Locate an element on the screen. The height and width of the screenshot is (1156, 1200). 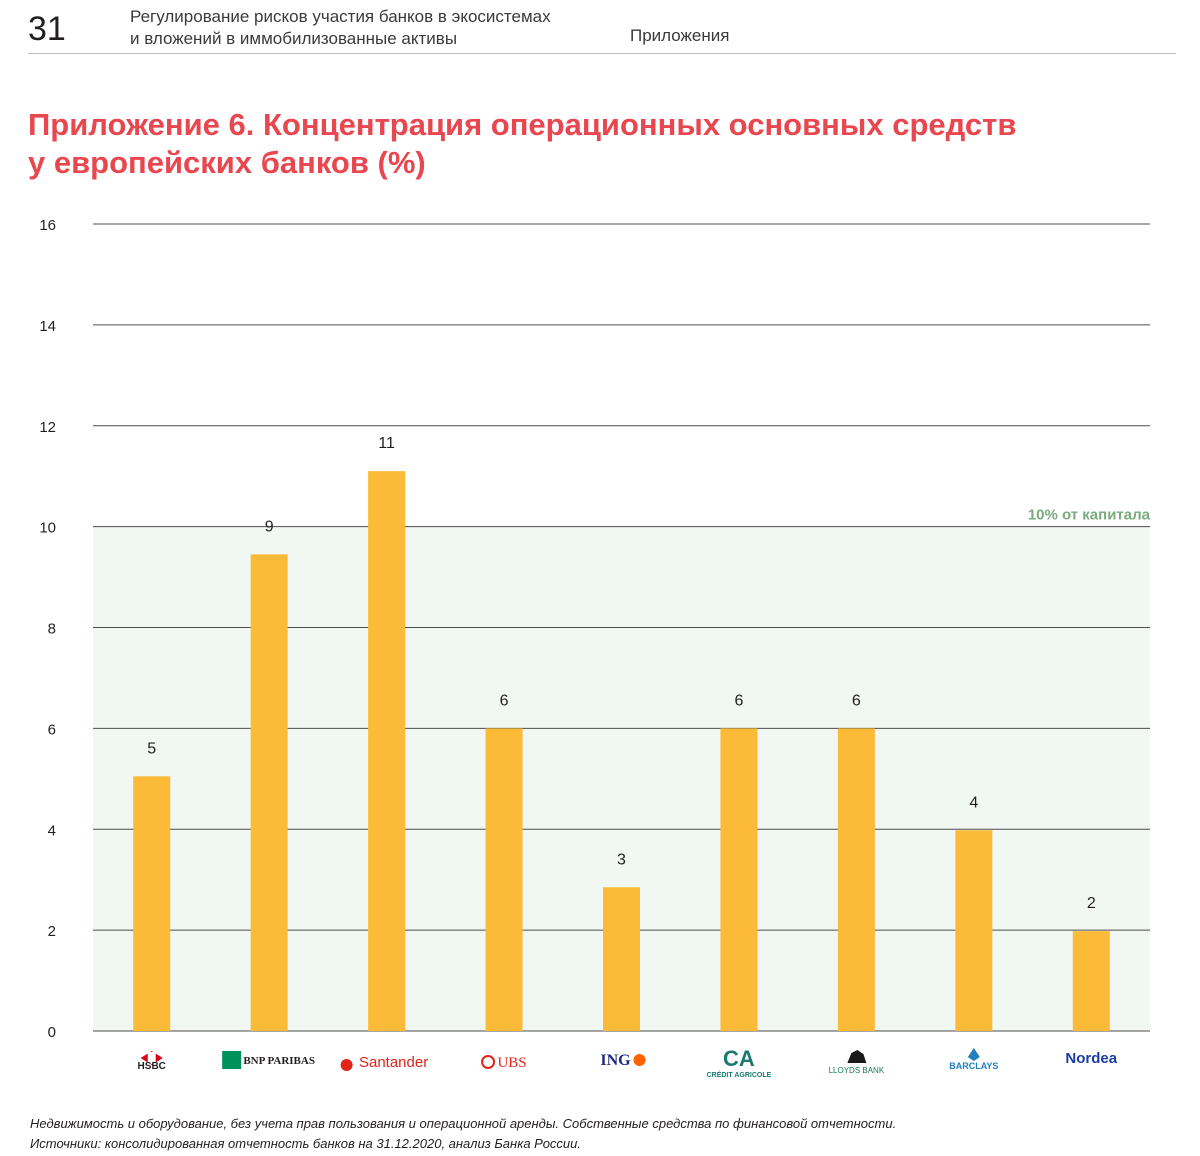
ubs-keys-icon is located at coordinates (488, 1062).